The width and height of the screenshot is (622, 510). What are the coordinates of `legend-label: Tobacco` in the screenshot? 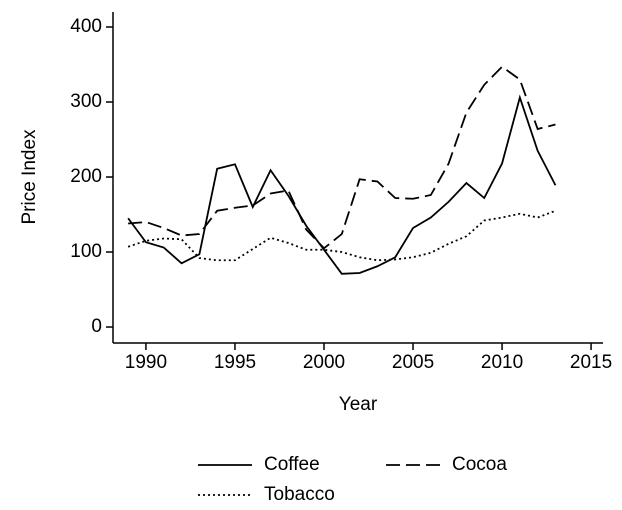 It's located at (299, 494).